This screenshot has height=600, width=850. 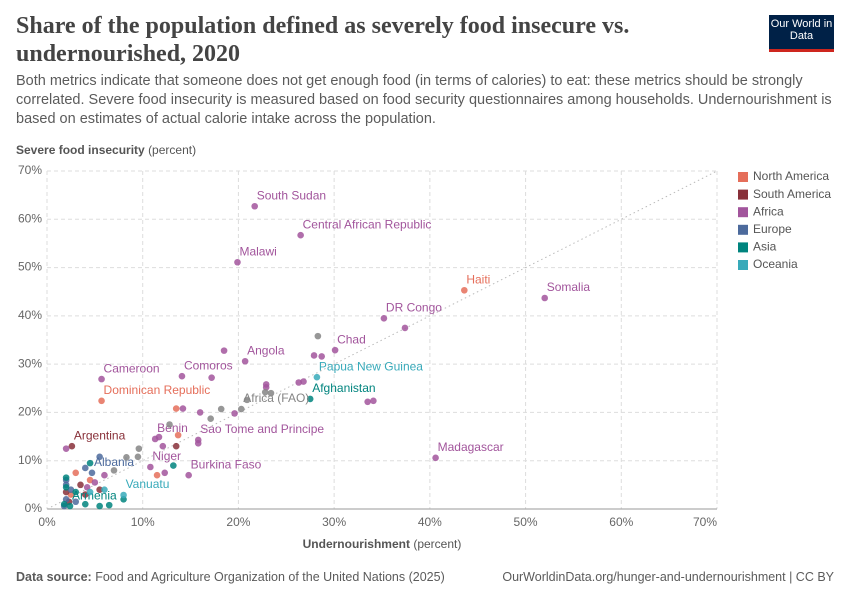 I want to click on legend-label: Oceania, so click(x=775, y=264).